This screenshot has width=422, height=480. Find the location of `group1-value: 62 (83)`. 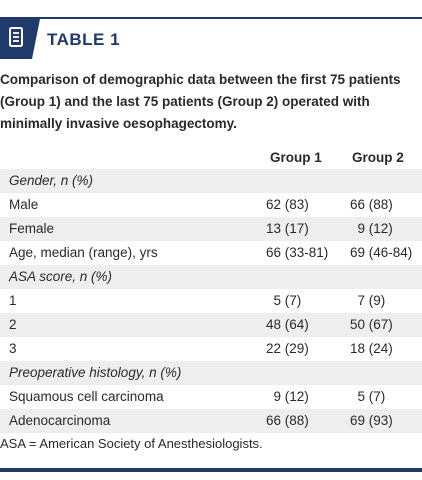

group1-value: 62 (83) is located at coordinates (287, 204).